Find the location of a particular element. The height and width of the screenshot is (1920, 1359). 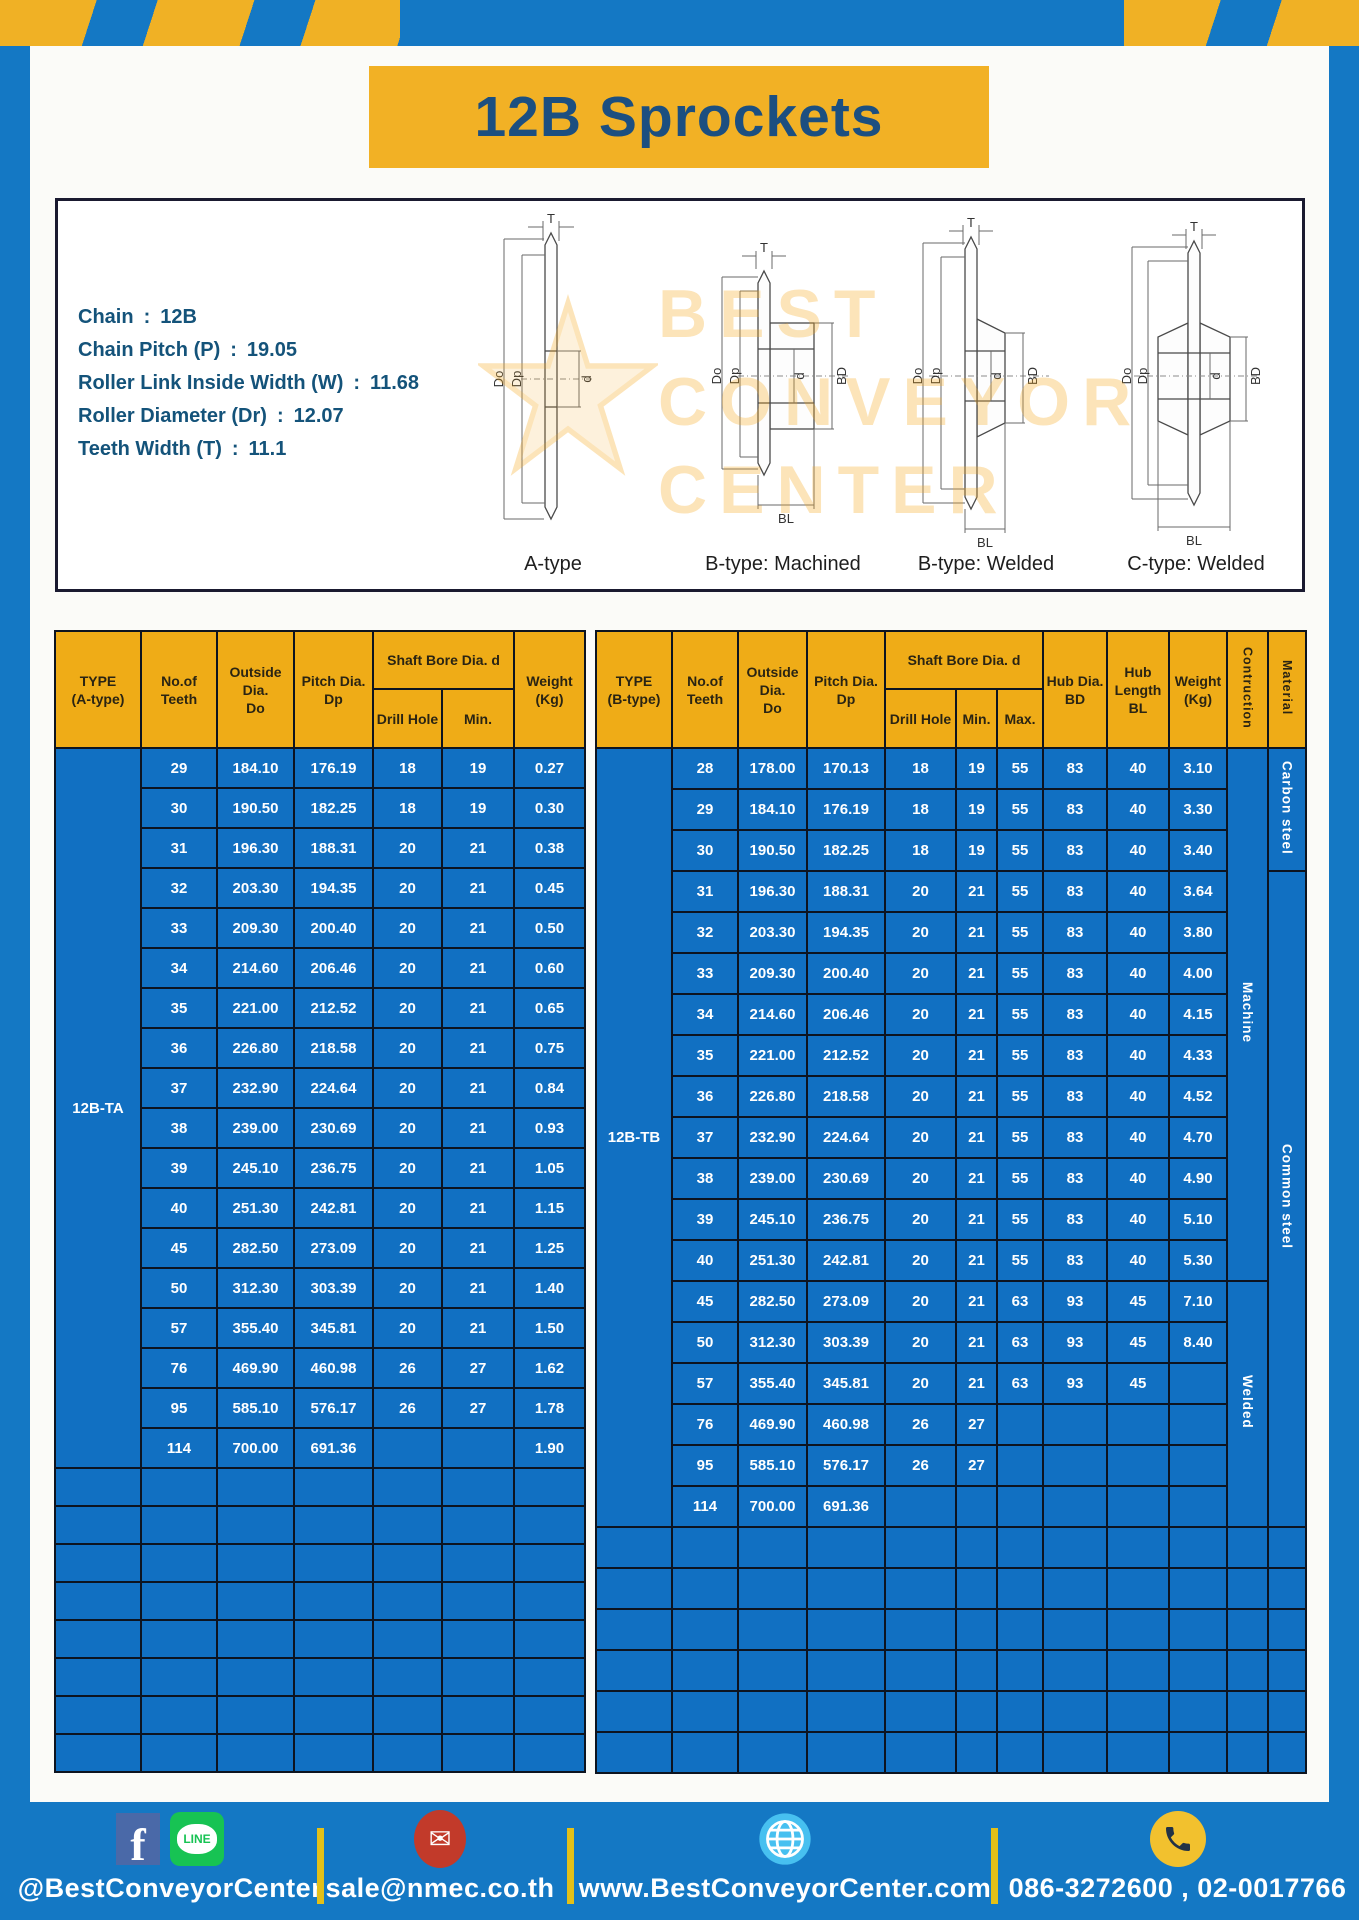

table-cell: 190.50 is located at coordinates (255, 808).